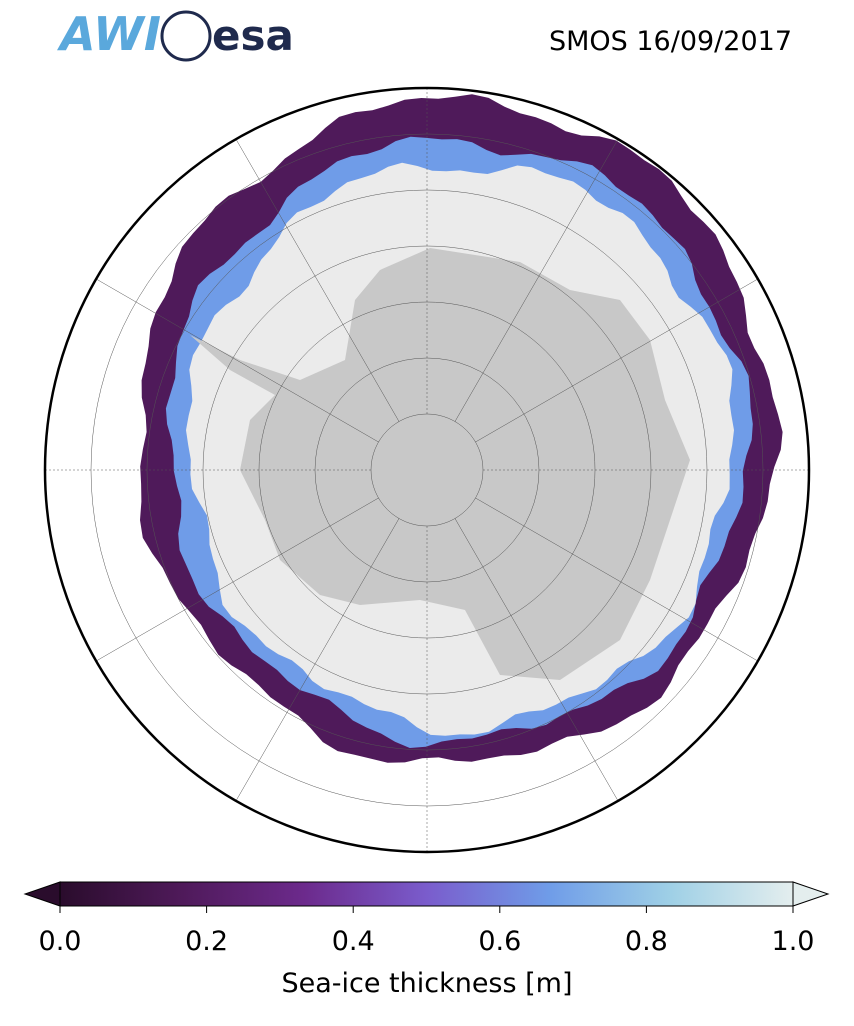  What do you see at coordinates (499, 941) in the screenshot?
I see `colorbar-tick-label: 0.6` at bounding box center [499, 941].